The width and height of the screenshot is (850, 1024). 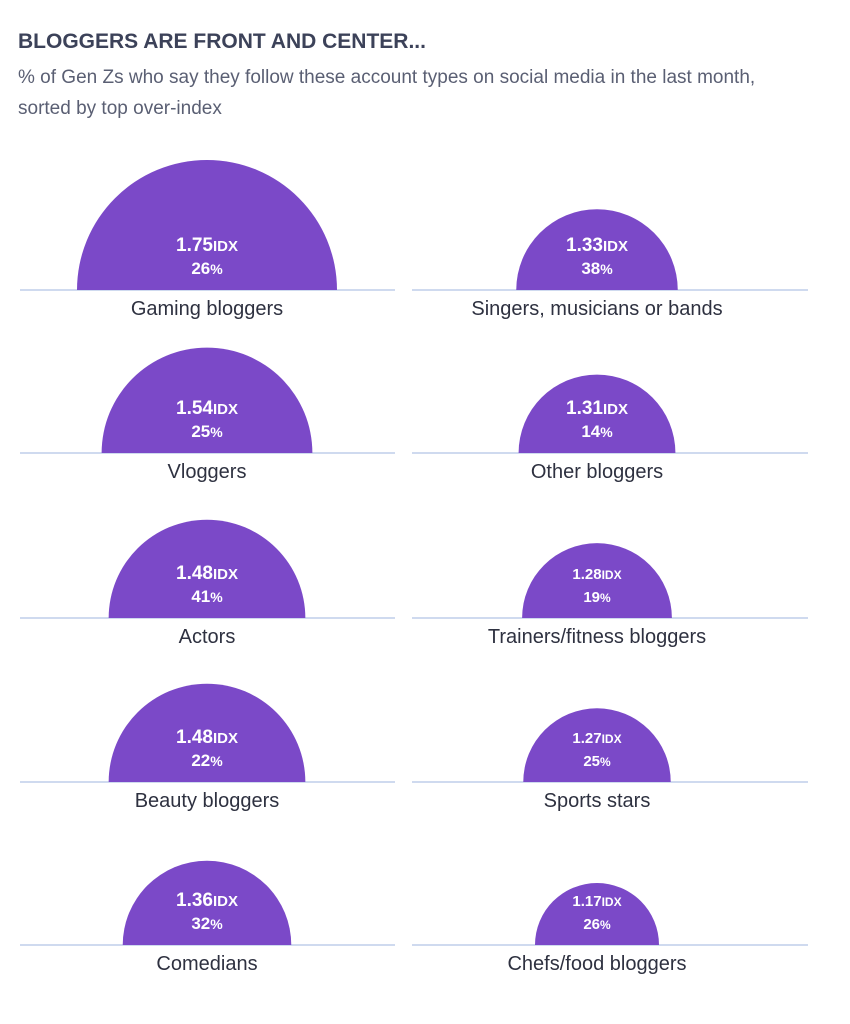 What do you see at coordinates (200, 596) in the screenshot?
I see `pct-value: 41` at bounding box center [200, 596].